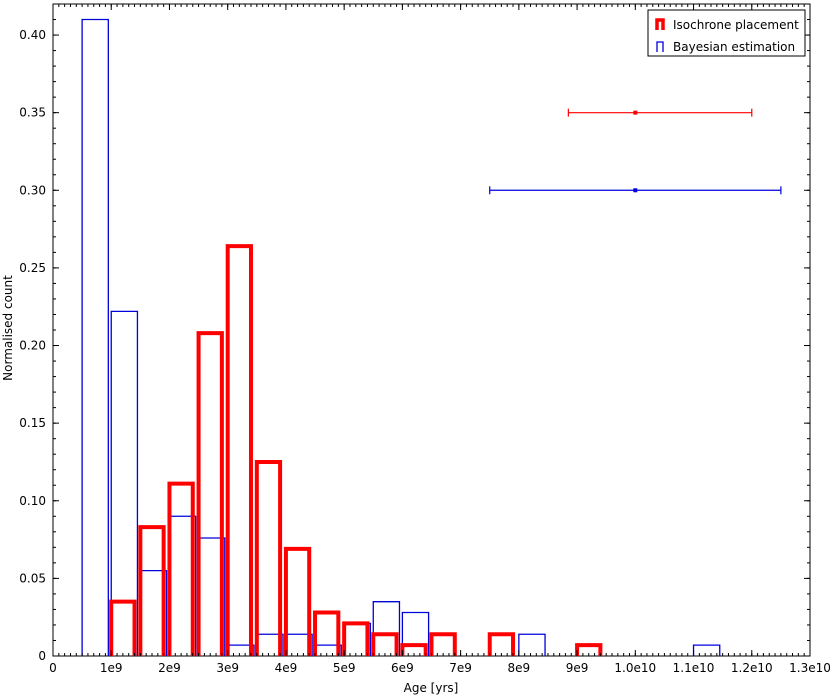 The width and height of the screenshot is (830, 696). Describe the element at coordinates (734, 47) in the screenshot. I see `legend-label: Bayesian estimation` at that location.